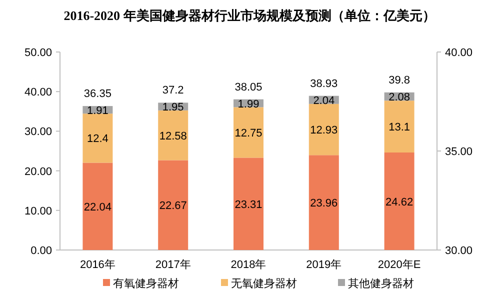 The width and height of the screenshot is (499, 296). I want to click on data-label: 1.95, so click(173, 108).